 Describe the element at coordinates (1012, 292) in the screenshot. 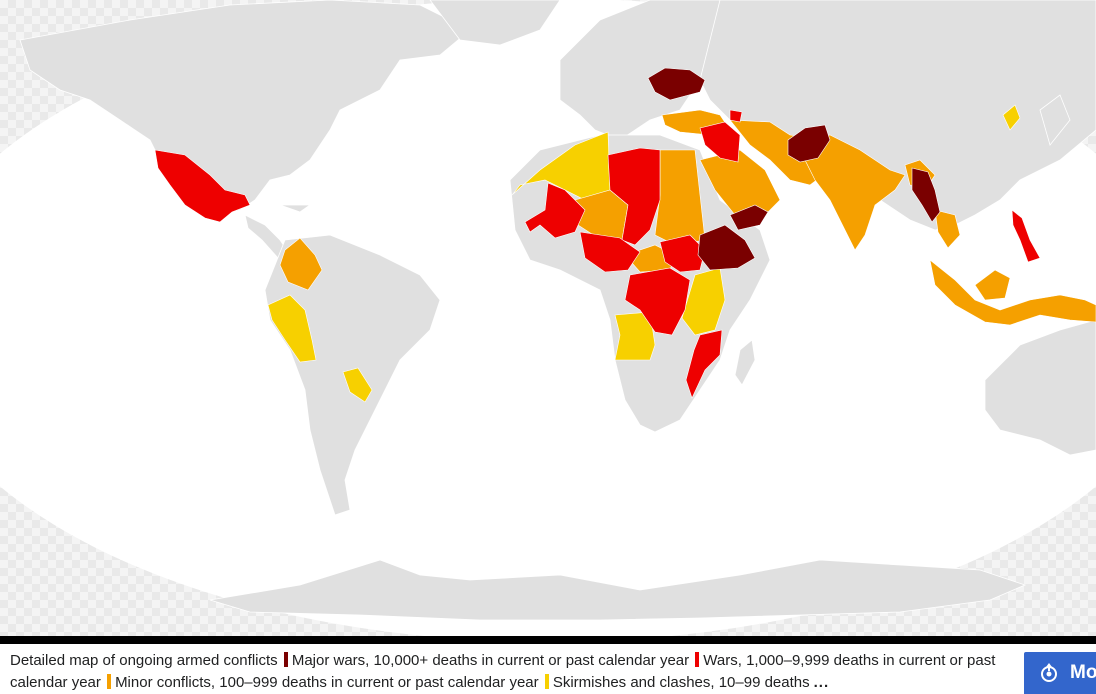

I see `region-indonesia` at that location.